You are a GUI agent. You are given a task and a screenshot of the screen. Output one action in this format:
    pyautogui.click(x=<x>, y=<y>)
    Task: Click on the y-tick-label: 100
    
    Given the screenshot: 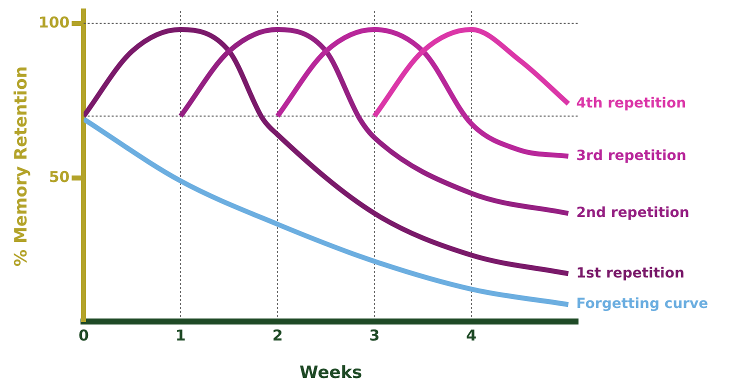 What is the action you would take?
    pyautogui.click(x=54, y=22)
    